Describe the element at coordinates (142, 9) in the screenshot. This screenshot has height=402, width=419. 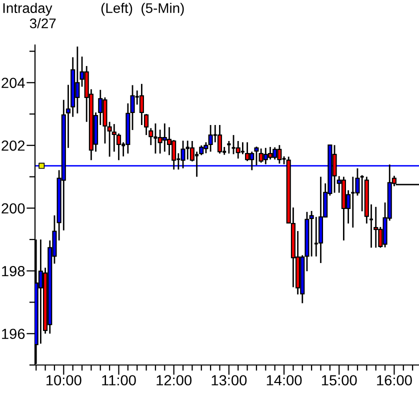
I see `chart-title: (Left) (5-Min)` at that location.